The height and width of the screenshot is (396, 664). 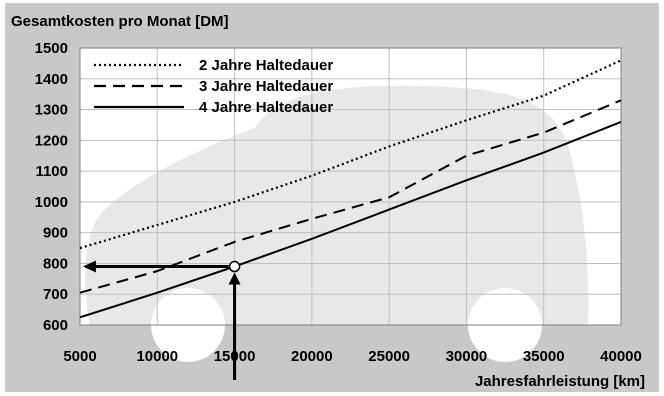 What do you see at coordinates (51, 202) in the screenshot?
I see `y-tick-label: 1000` at bounding box center [51, 202].